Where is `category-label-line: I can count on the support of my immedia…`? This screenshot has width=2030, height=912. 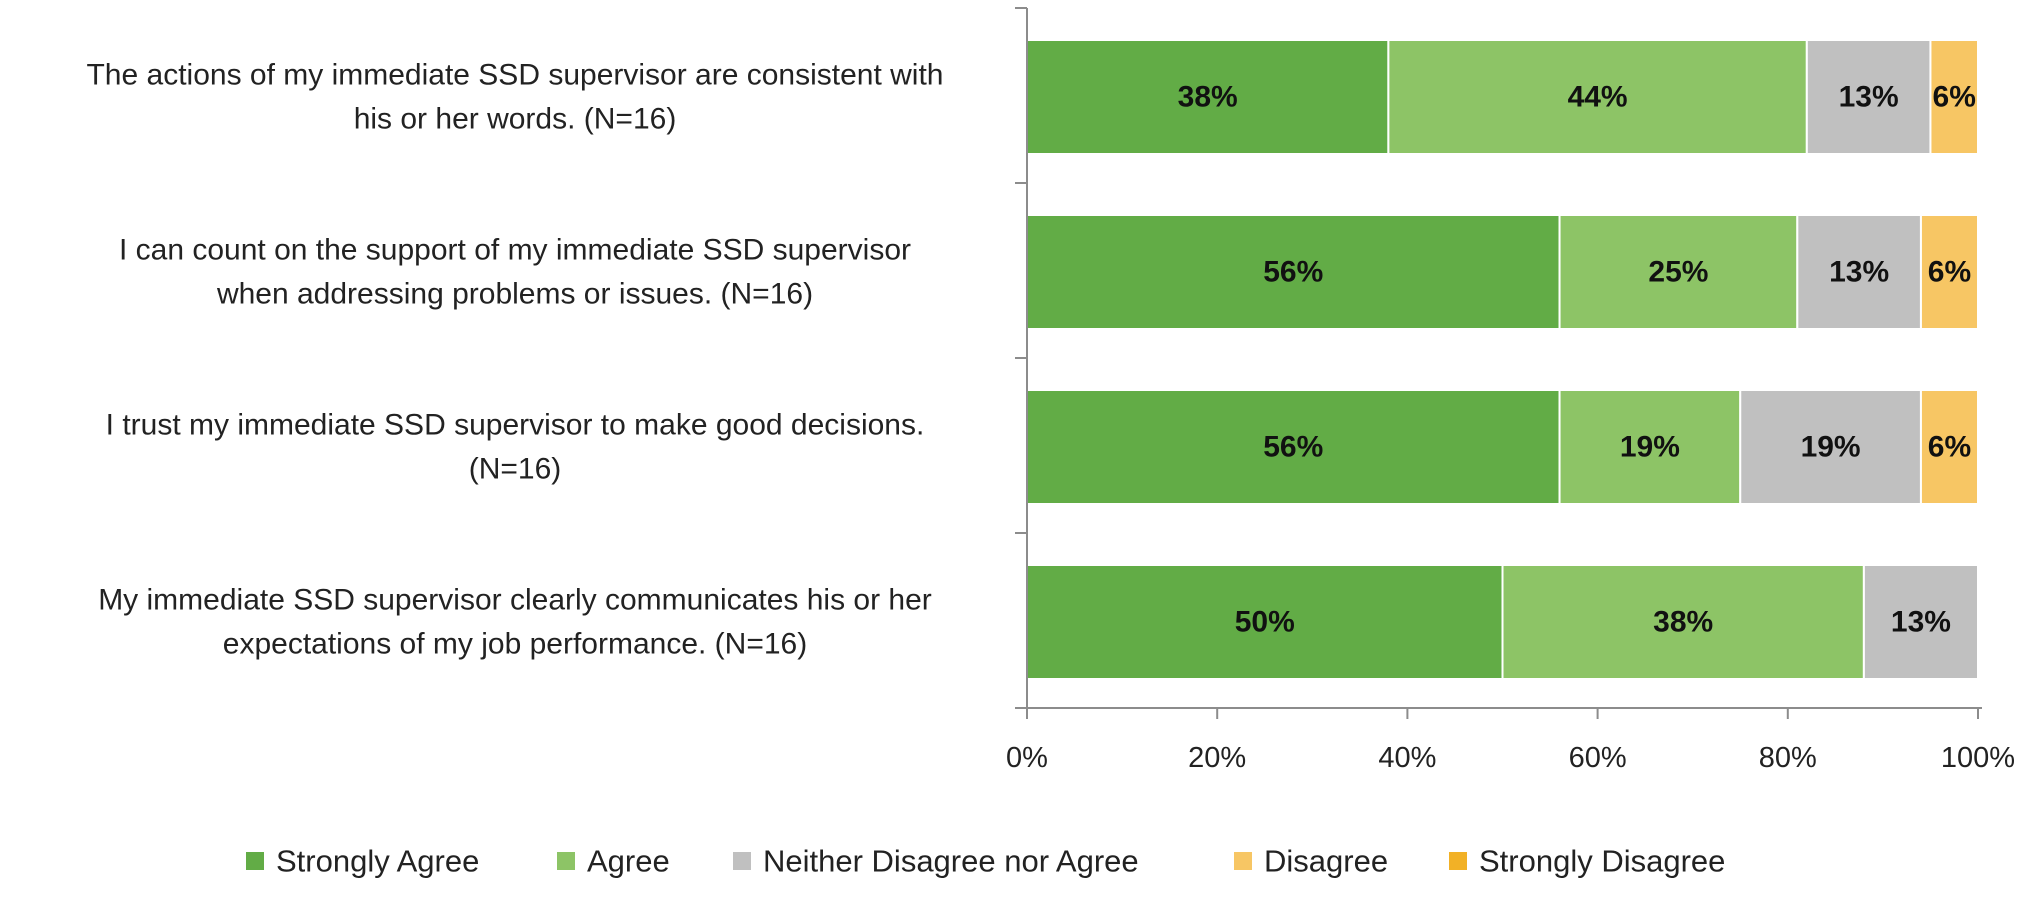
category-label-line: I can count on the support of my immedia… is located at coordinates (515, 250).